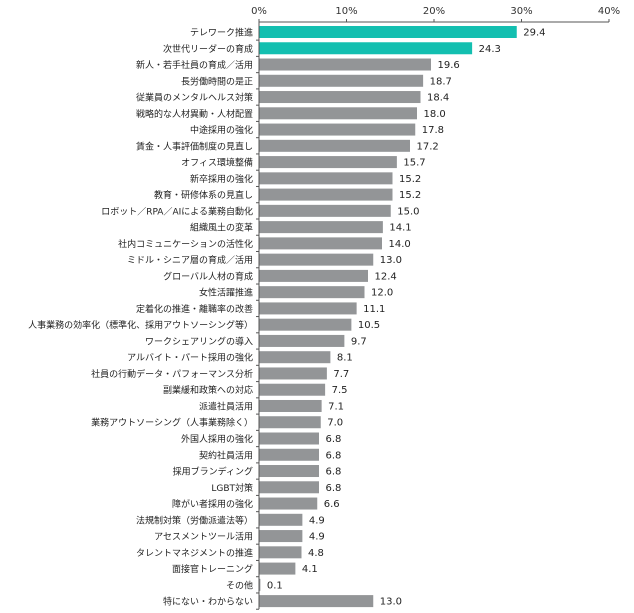  Describe the element at coordinates (369, 325) in the screenshot. I see `value-label: 10.5` at that location.